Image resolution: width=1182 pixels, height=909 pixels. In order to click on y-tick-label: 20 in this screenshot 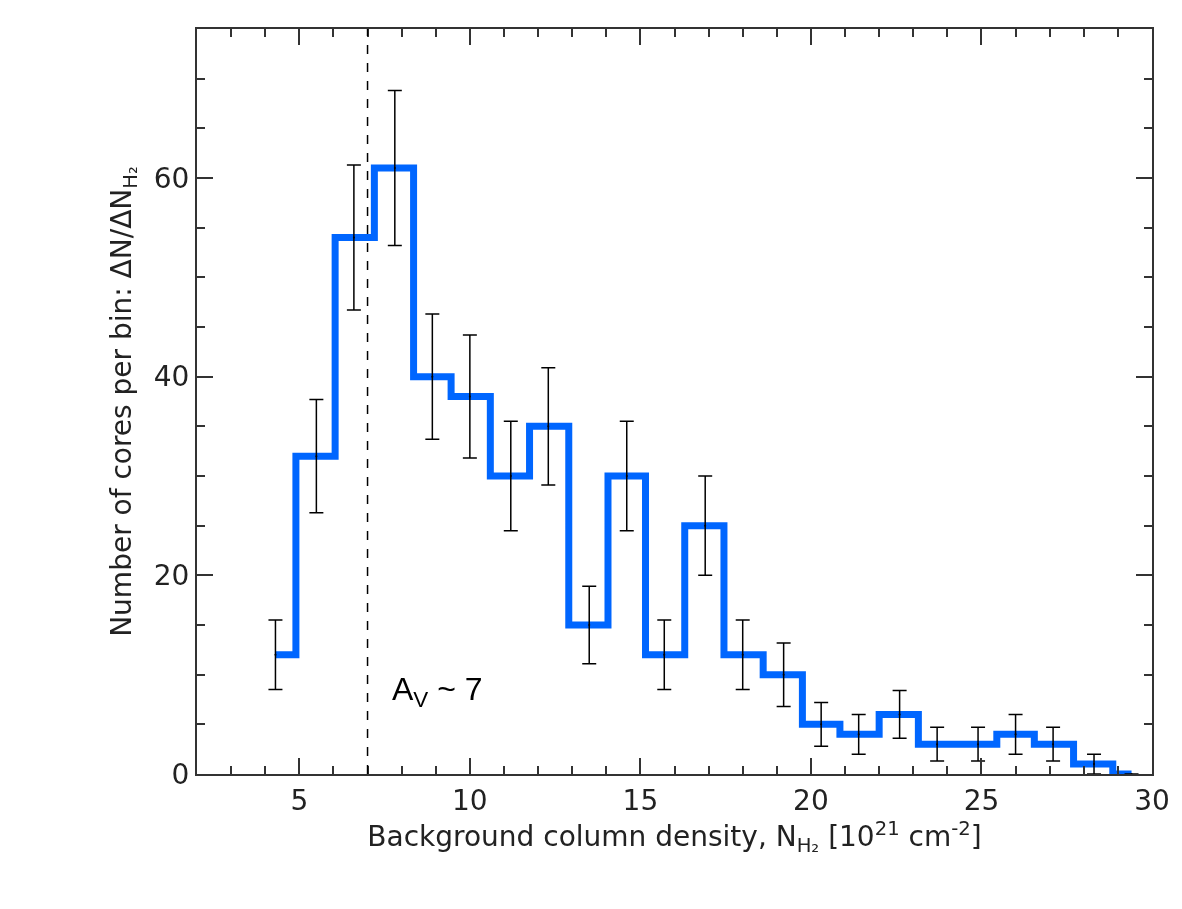, I will do `click(171, 576)`.